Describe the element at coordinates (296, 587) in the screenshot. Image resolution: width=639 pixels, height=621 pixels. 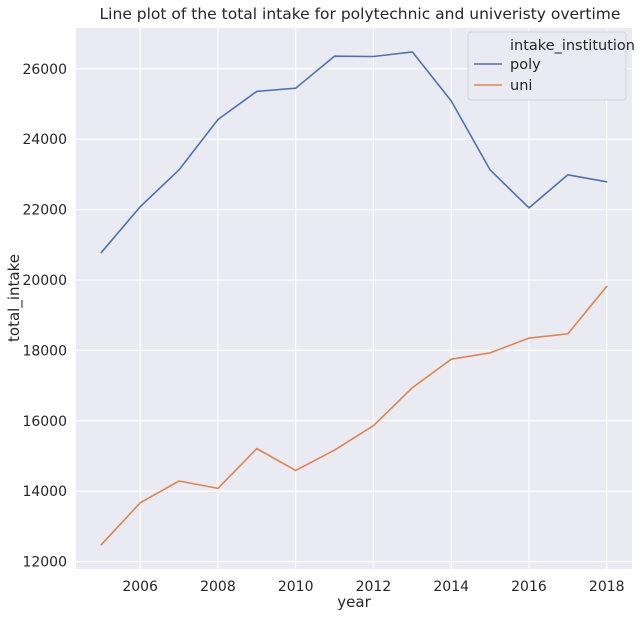
I see `x-tick-label: 2010` at that location.